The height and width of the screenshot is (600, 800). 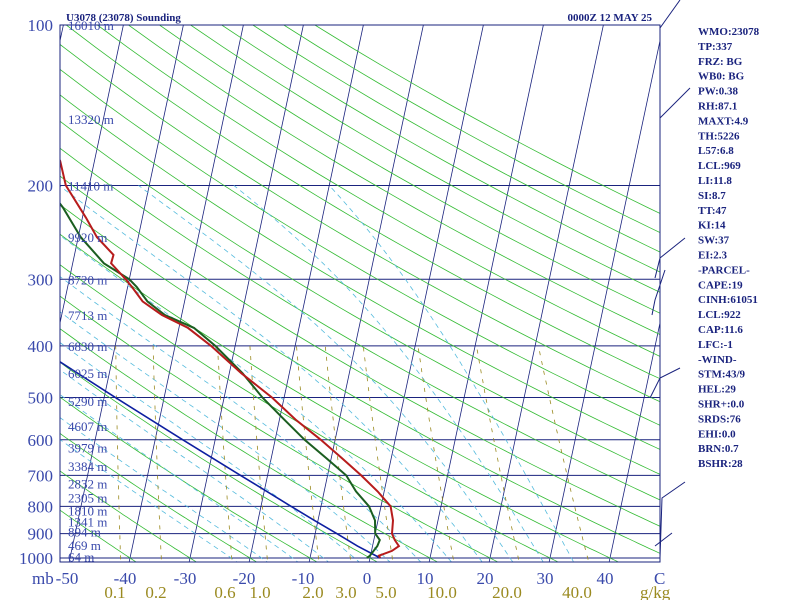 I want to click on index-item-27: EHI:0.0, so click(x=717, y=434).